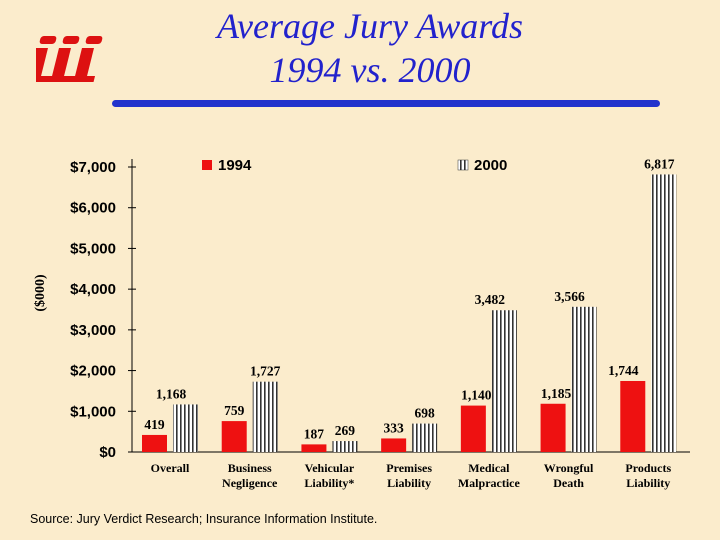 The width and height of the screenshot is (720, 540). Describe the element at coordinates (568, 483) in the screenshot. I see `x-tick-label: Death` at that location.